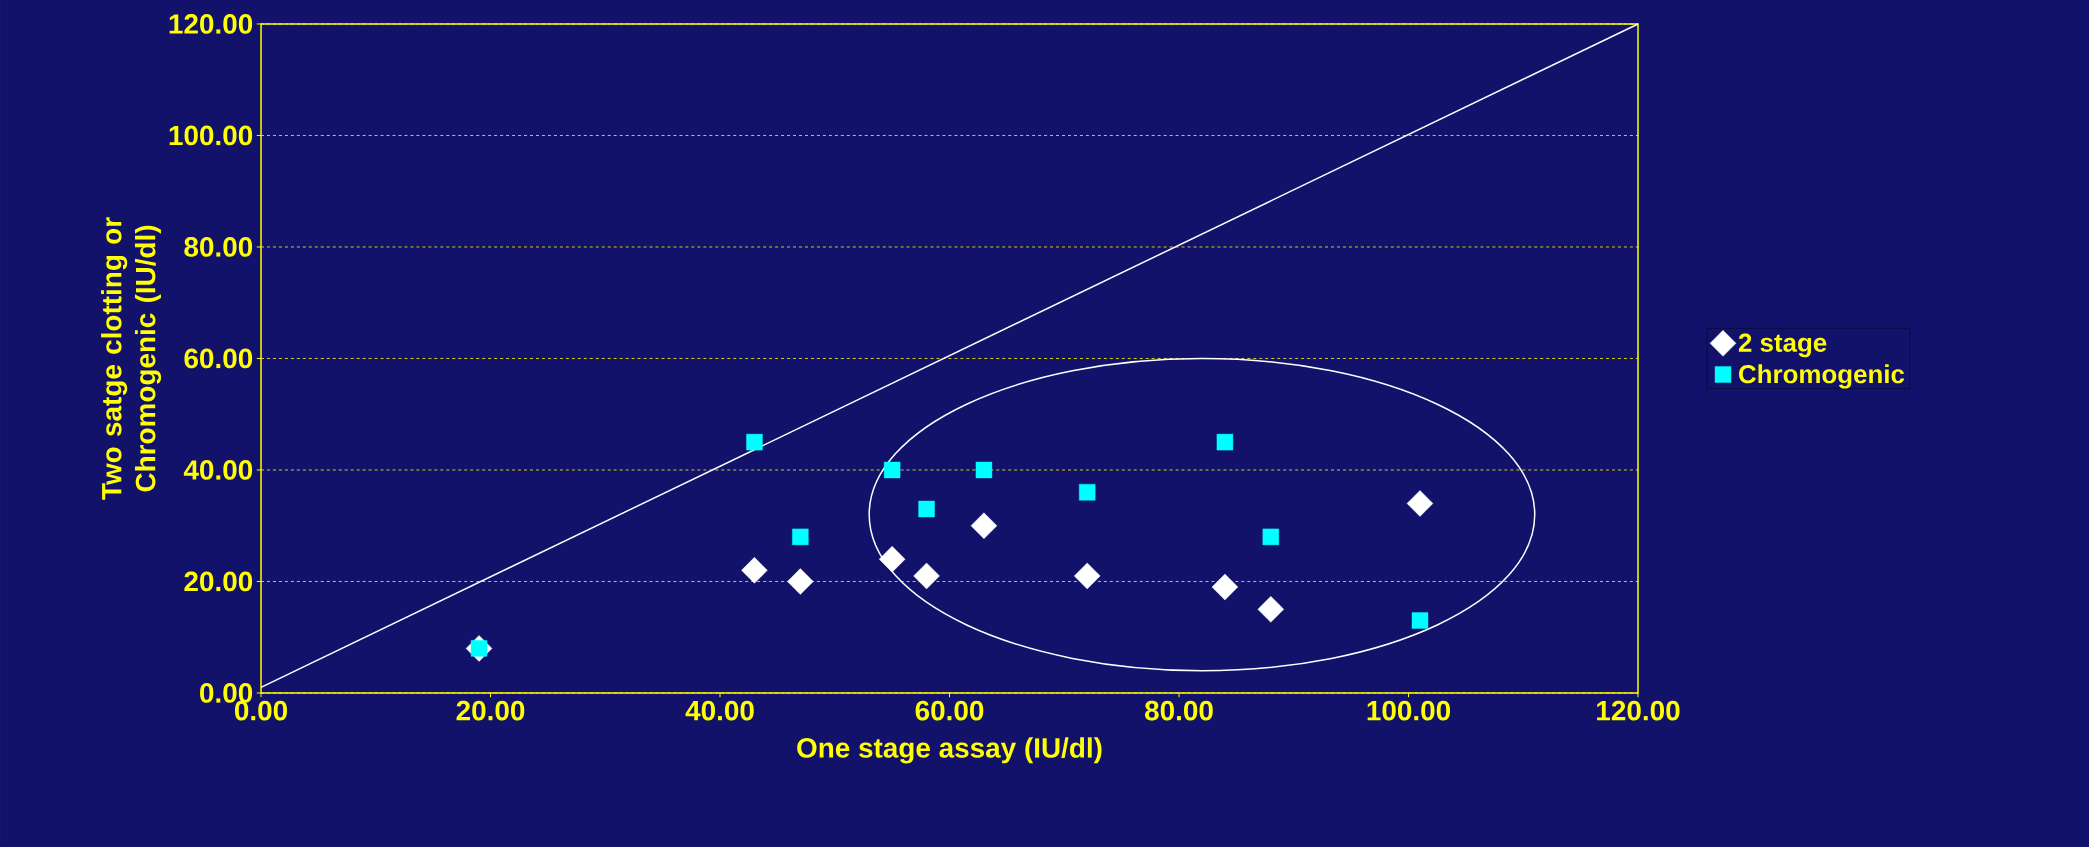 The image size is (2089, 847). What do you see at coordinates (218, 470) in the screenshot?
I see `y-tick-label: 40.00` at bounding box center [218, 470].